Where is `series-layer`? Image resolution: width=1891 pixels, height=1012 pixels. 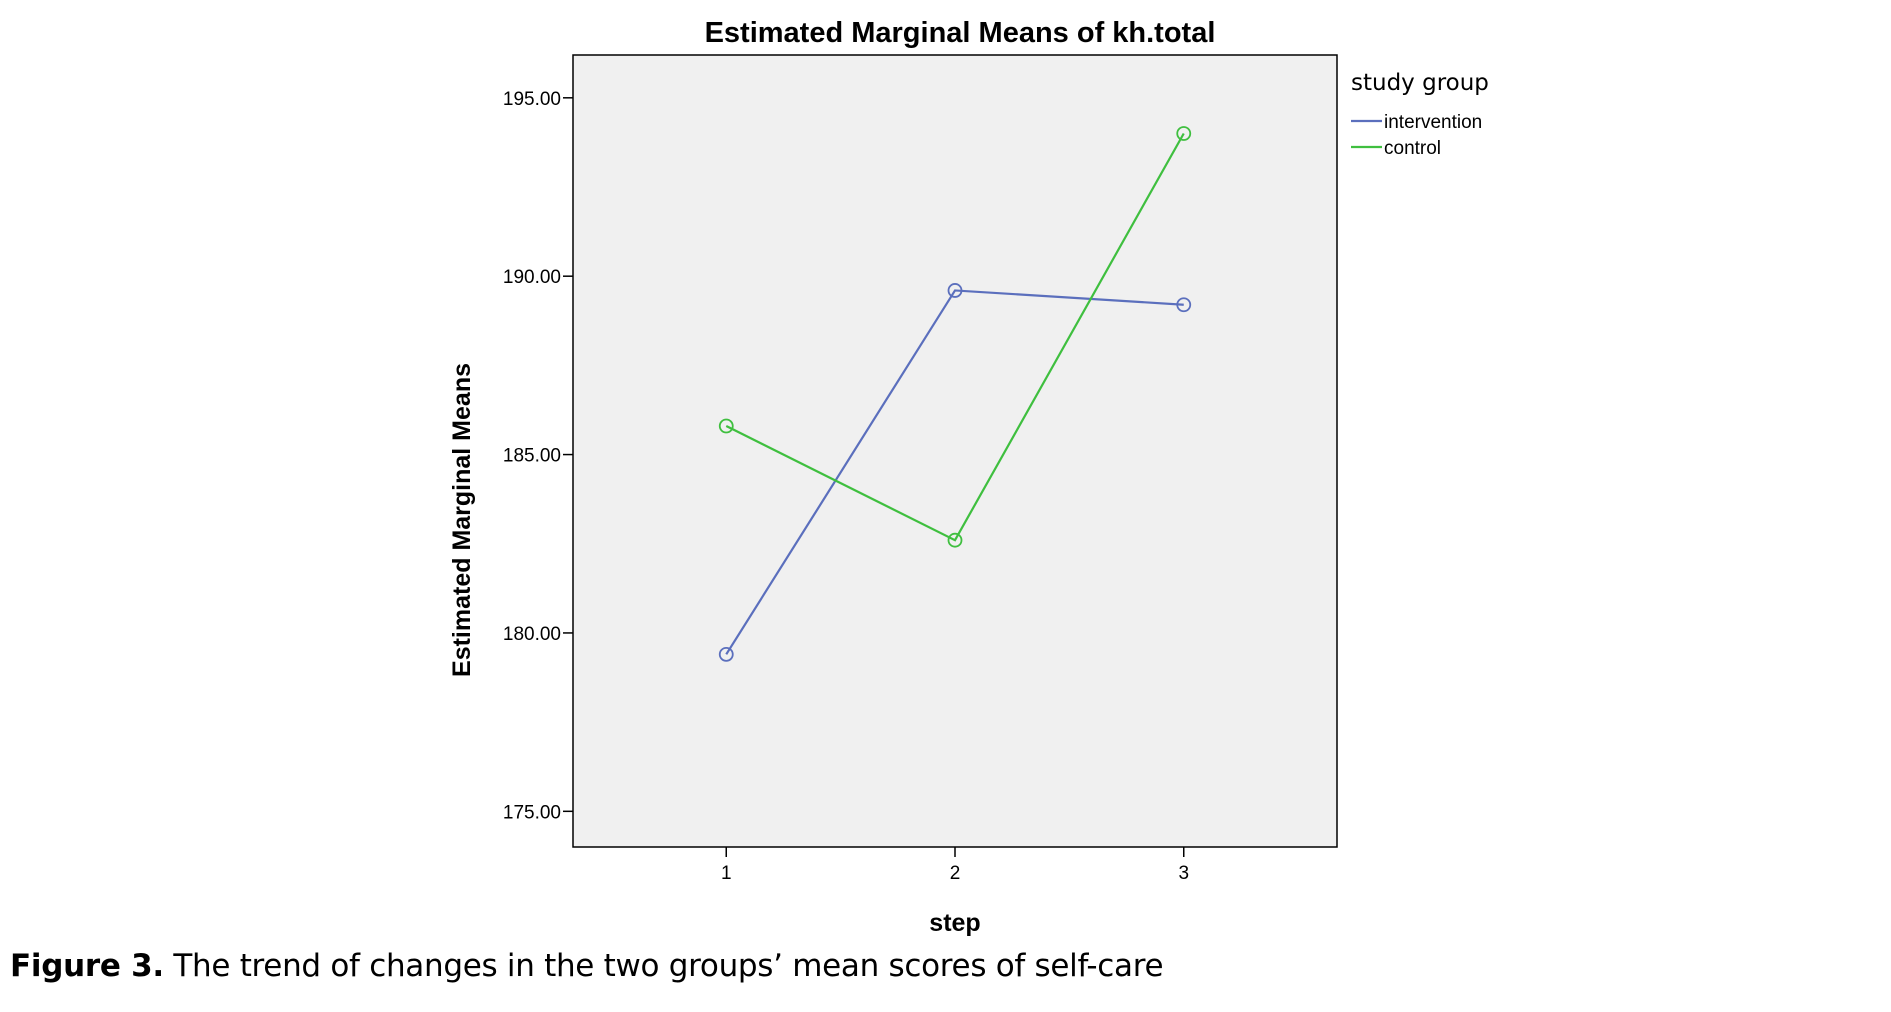
series-layer is located at coordinates (955, 394).